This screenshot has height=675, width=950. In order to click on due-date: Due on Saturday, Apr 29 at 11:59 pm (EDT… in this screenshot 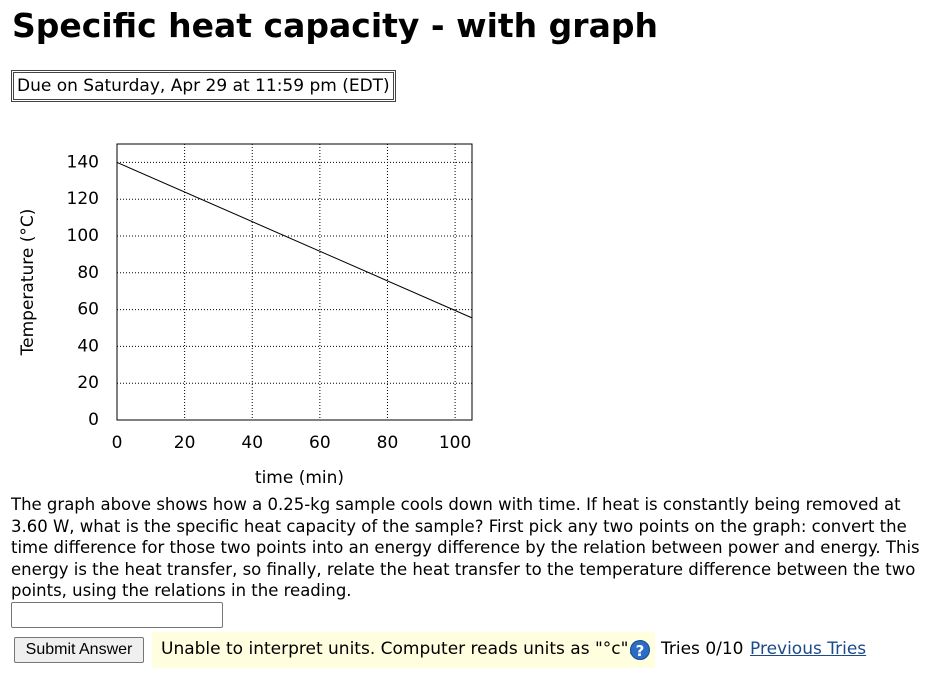, I will do `click(203, 86)`.